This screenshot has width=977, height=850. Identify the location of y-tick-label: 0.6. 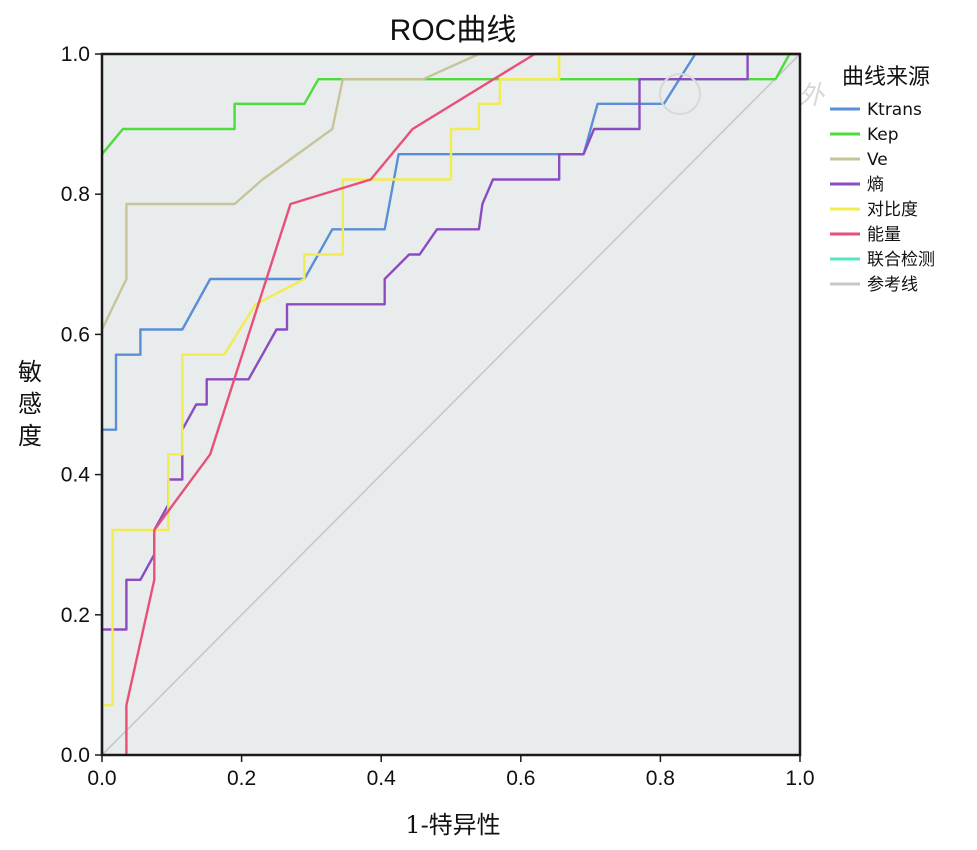
(75, 334).